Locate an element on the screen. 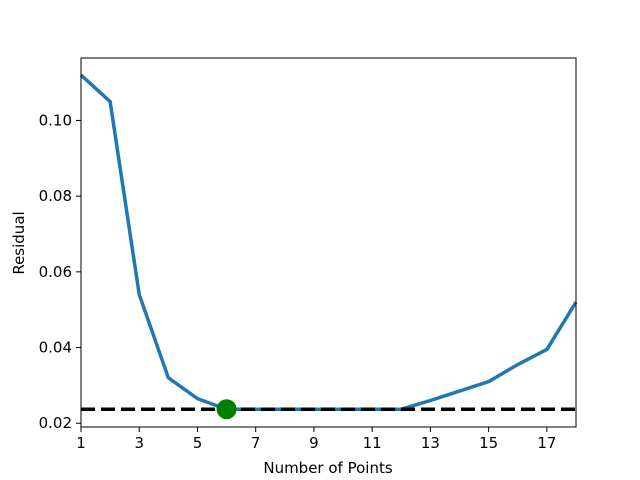  marker-layer is located at coordinates (226, 409).